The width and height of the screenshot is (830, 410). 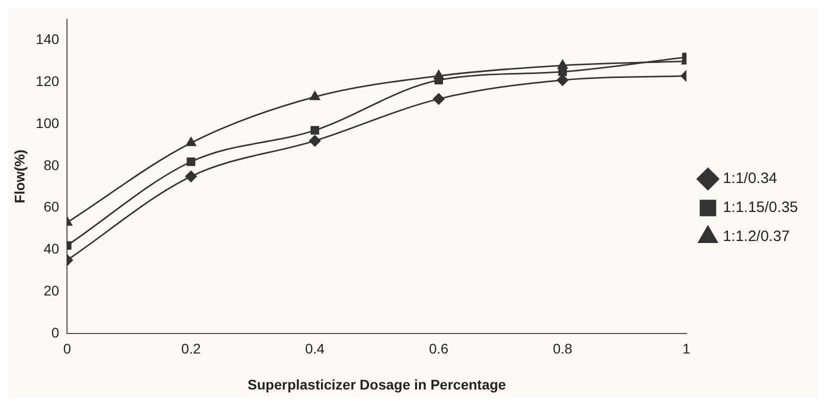 I want to click on x-axis-title: Superplasticizer Dosage in Percentage, so click(x=377, y=384).